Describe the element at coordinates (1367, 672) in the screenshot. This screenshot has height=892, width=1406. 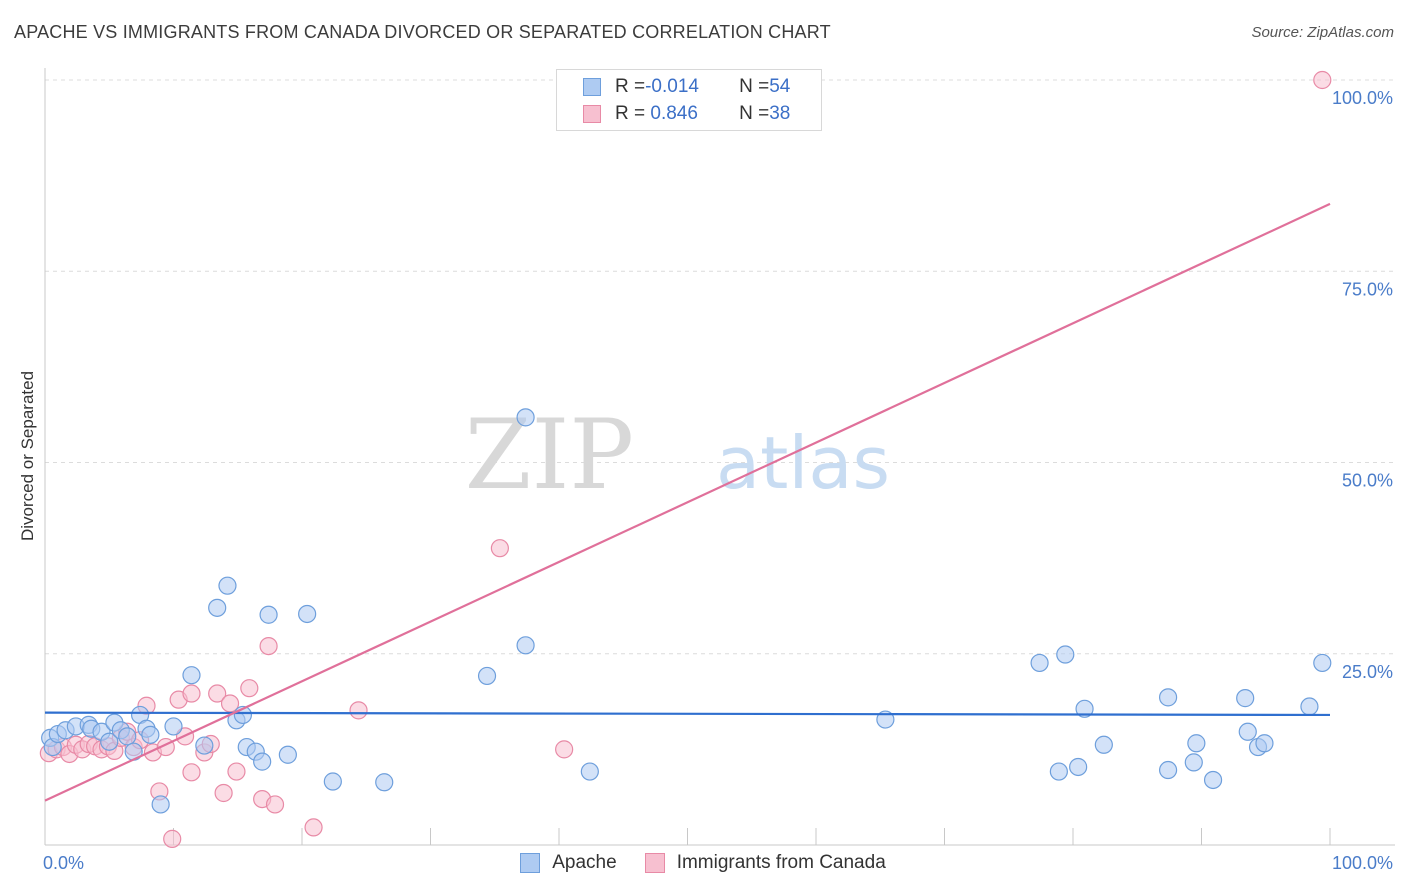
I see `y-tick-label: 25.0%` at that location.